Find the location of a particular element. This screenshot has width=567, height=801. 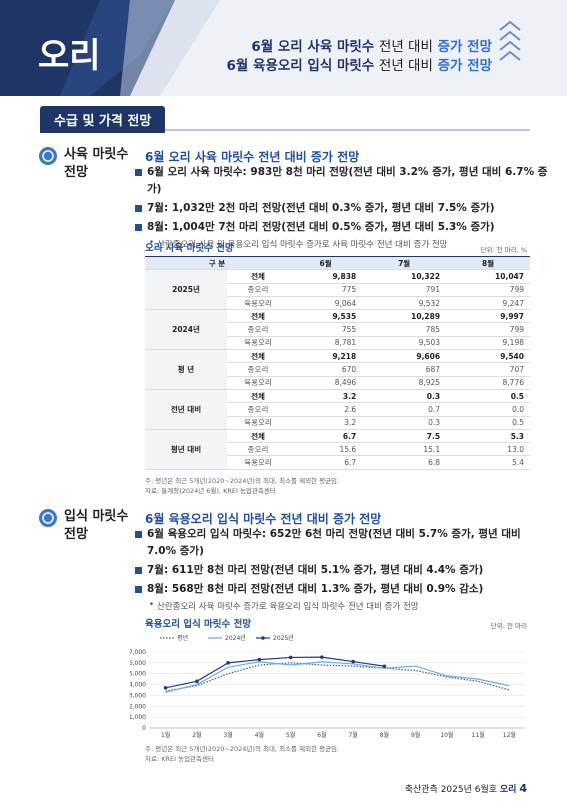

table-row: 육용오리 3.2 0.3 0.5 is located at coordinates (337, 423).